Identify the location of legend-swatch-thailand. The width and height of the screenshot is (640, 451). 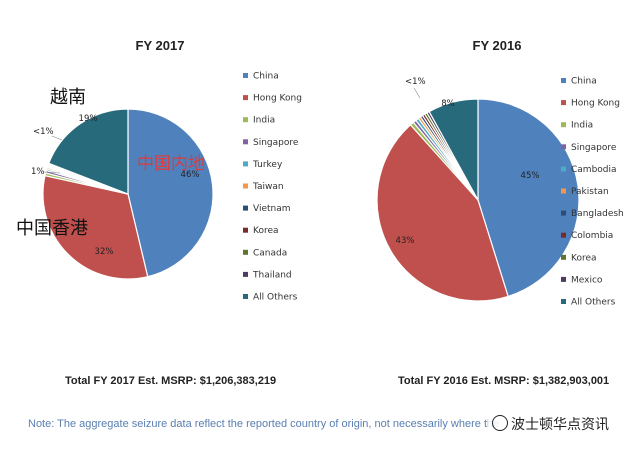
(245, 274).